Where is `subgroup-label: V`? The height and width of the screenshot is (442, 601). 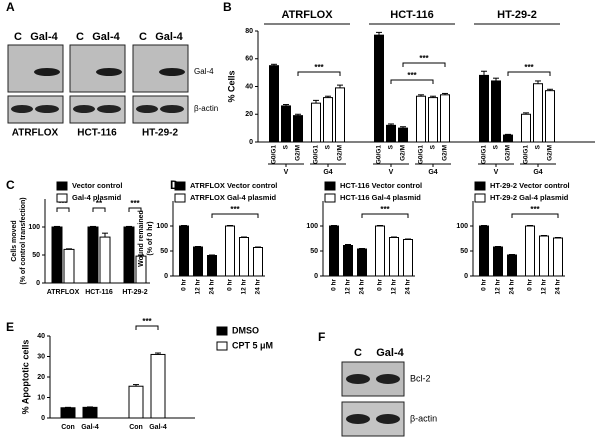
subgroup-label: V is located at coordinates (286, 172).